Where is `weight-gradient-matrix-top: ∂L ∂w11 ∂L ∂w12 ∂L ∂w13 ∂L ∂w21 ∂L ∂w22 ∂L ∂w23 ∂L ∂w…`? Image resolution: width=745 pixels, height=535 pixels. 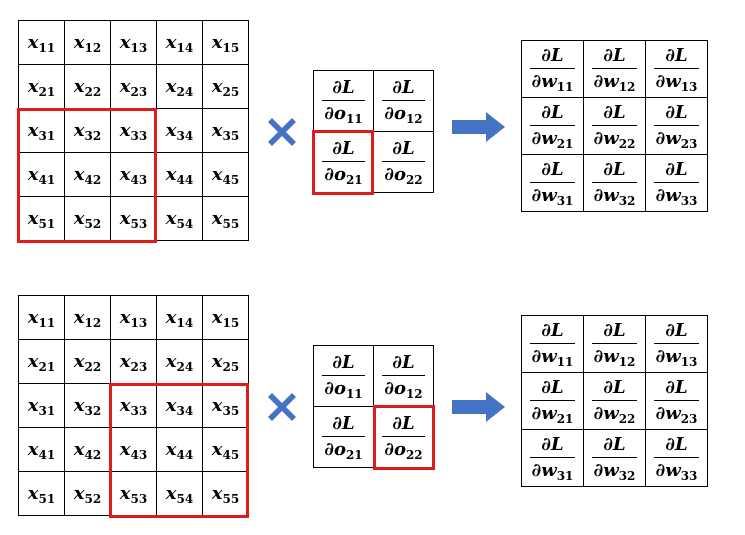
weight-gradient-matrix-top: ∂L ∂w11 ∂L ∂w12 ∂L ∂w13 ∂L ∂w21 ∂L ∂w22 ∂L ∂w23 ∂L ∂w… is located at coordinates (614, 126).